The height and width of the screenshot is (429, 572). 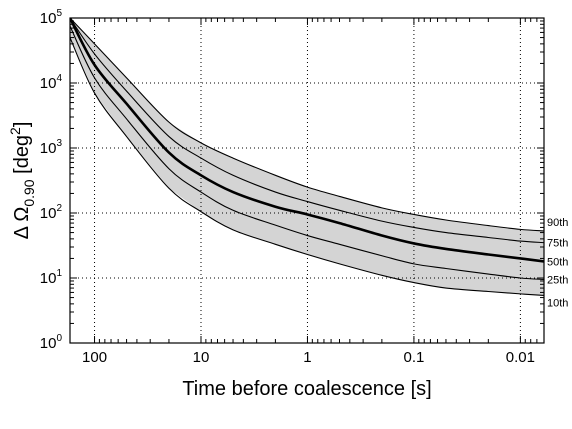 I want to click on y-axis-title-superscript: 2, so click(x=15, y=131).